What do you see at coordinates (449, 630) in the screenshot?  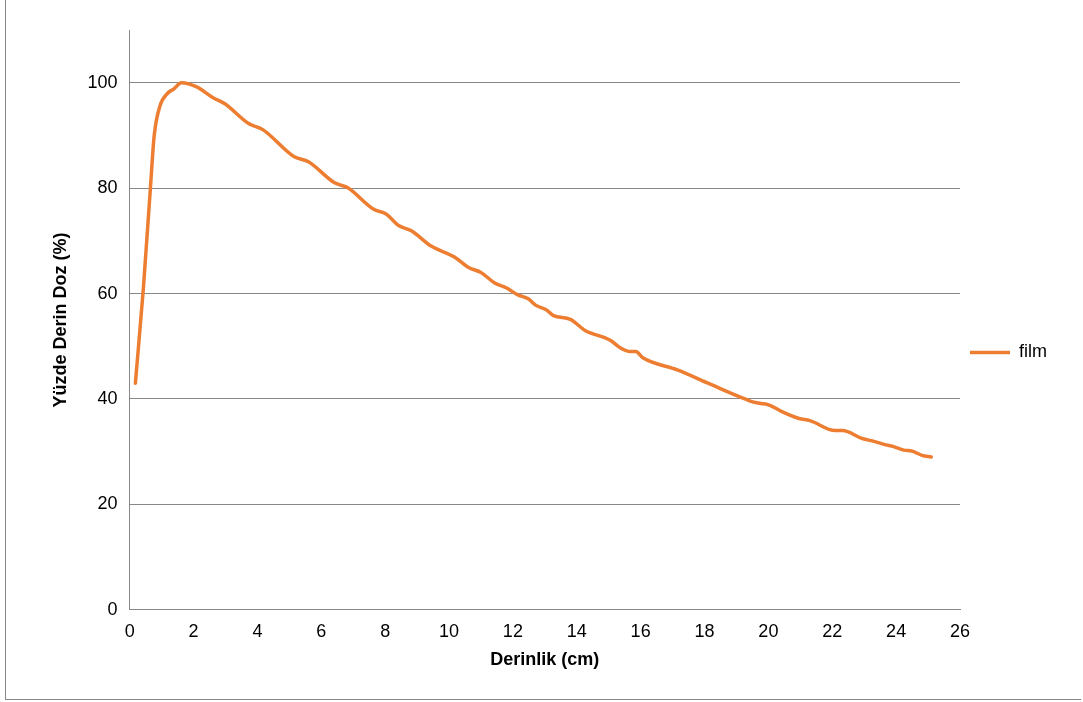 I see `x-tick-label: 10` at bounding box center [449, 630].